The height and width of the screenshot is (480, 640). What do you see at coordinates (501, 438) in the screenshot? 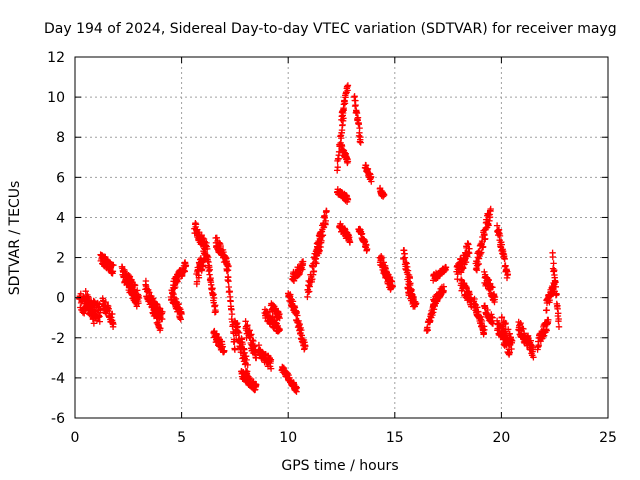
I see `x-tick-label: 20` at bounding box center [501, 438].